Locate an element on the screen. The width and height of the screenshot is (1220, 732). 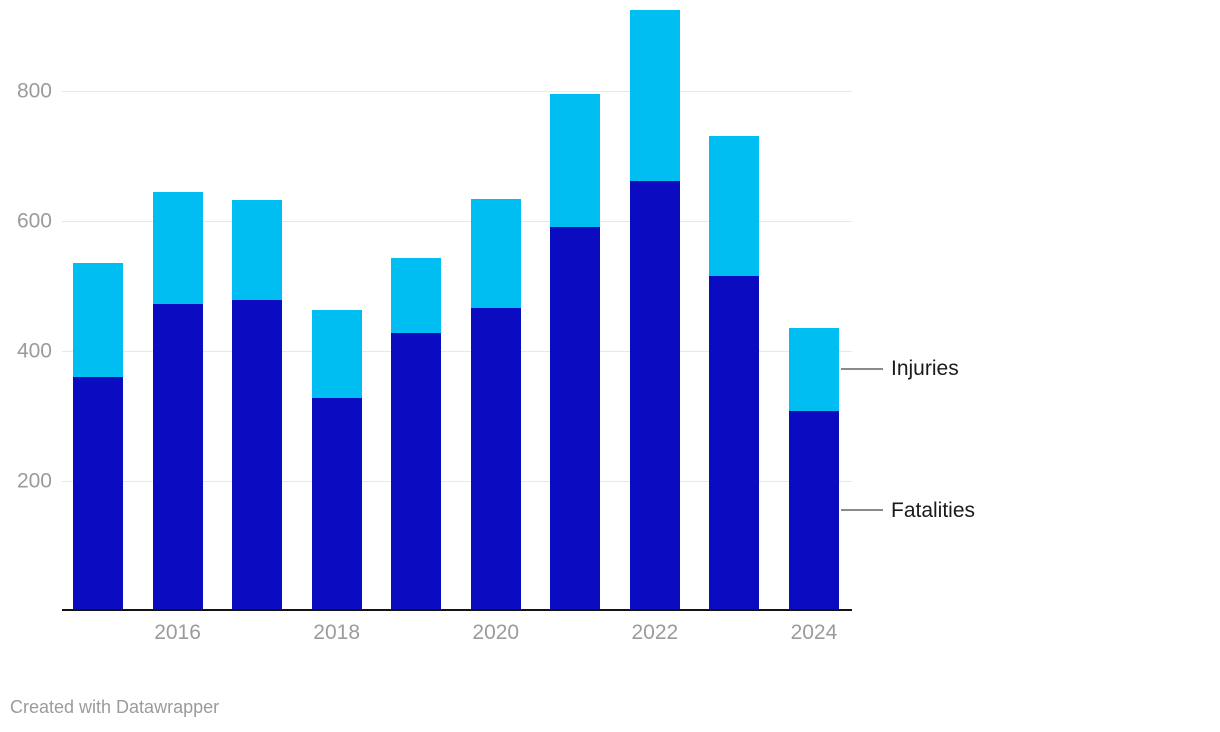
x-tick-label-2016: 2016 is located at coordinates (177, 632).